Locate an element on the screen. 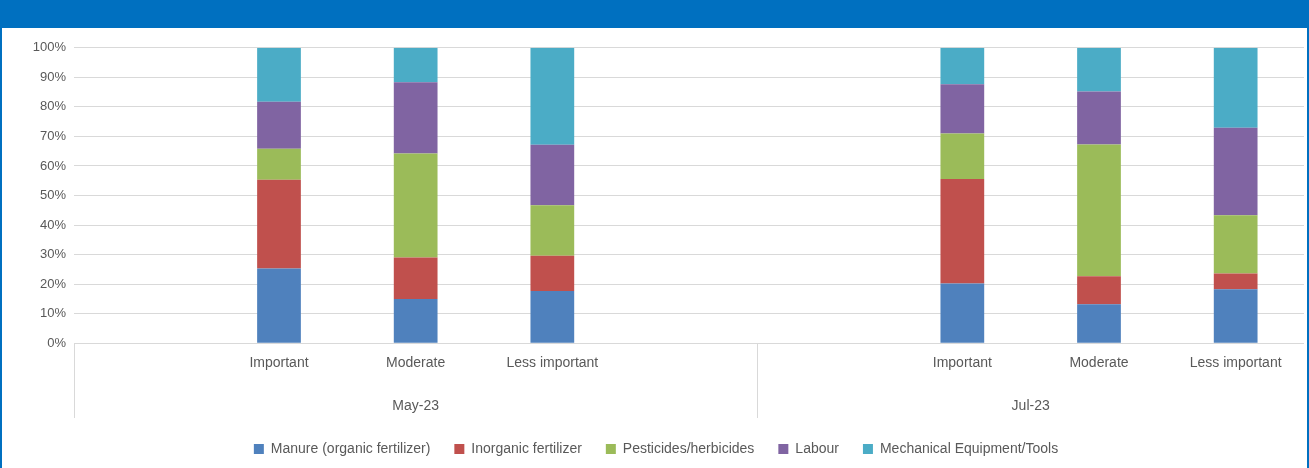 This screenshot has width=1309, height=468. y-tick-label: 40% is located at coordinates (53, 224).